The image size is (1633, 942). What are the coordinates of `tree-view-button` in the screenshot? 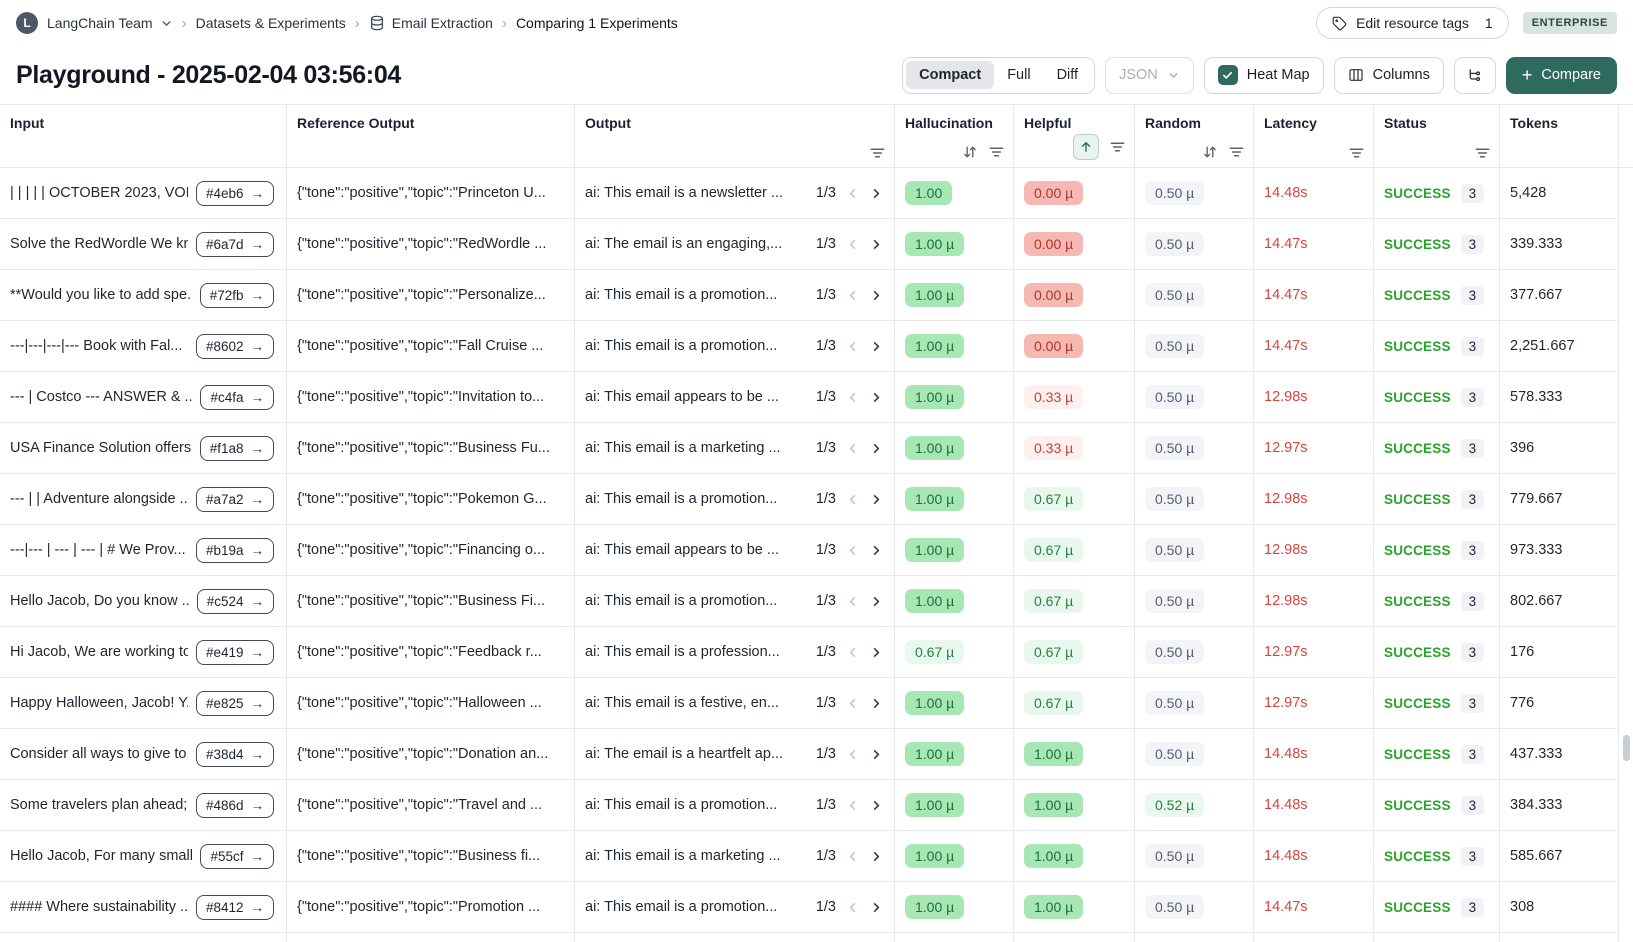 It's located at (1474, 75).